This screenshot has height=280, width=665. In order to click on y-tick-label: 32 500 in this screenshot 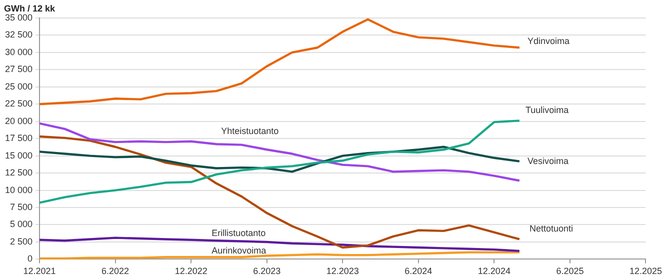, I will do `click(18, 35)`.